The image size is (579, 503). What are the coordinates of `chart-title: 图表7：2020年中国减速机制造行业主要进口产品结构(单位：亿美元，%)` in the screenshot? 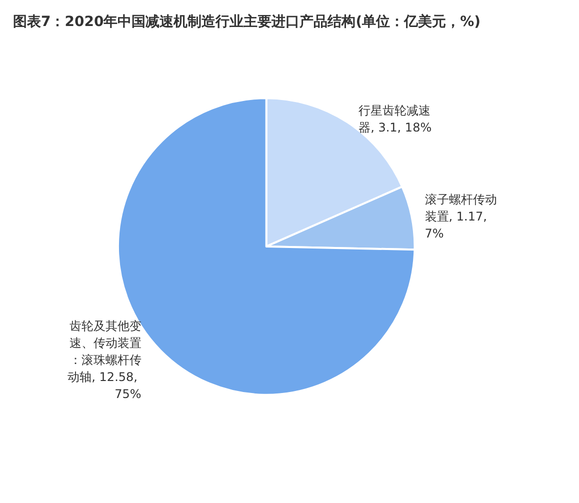 It's located at (247, 21).